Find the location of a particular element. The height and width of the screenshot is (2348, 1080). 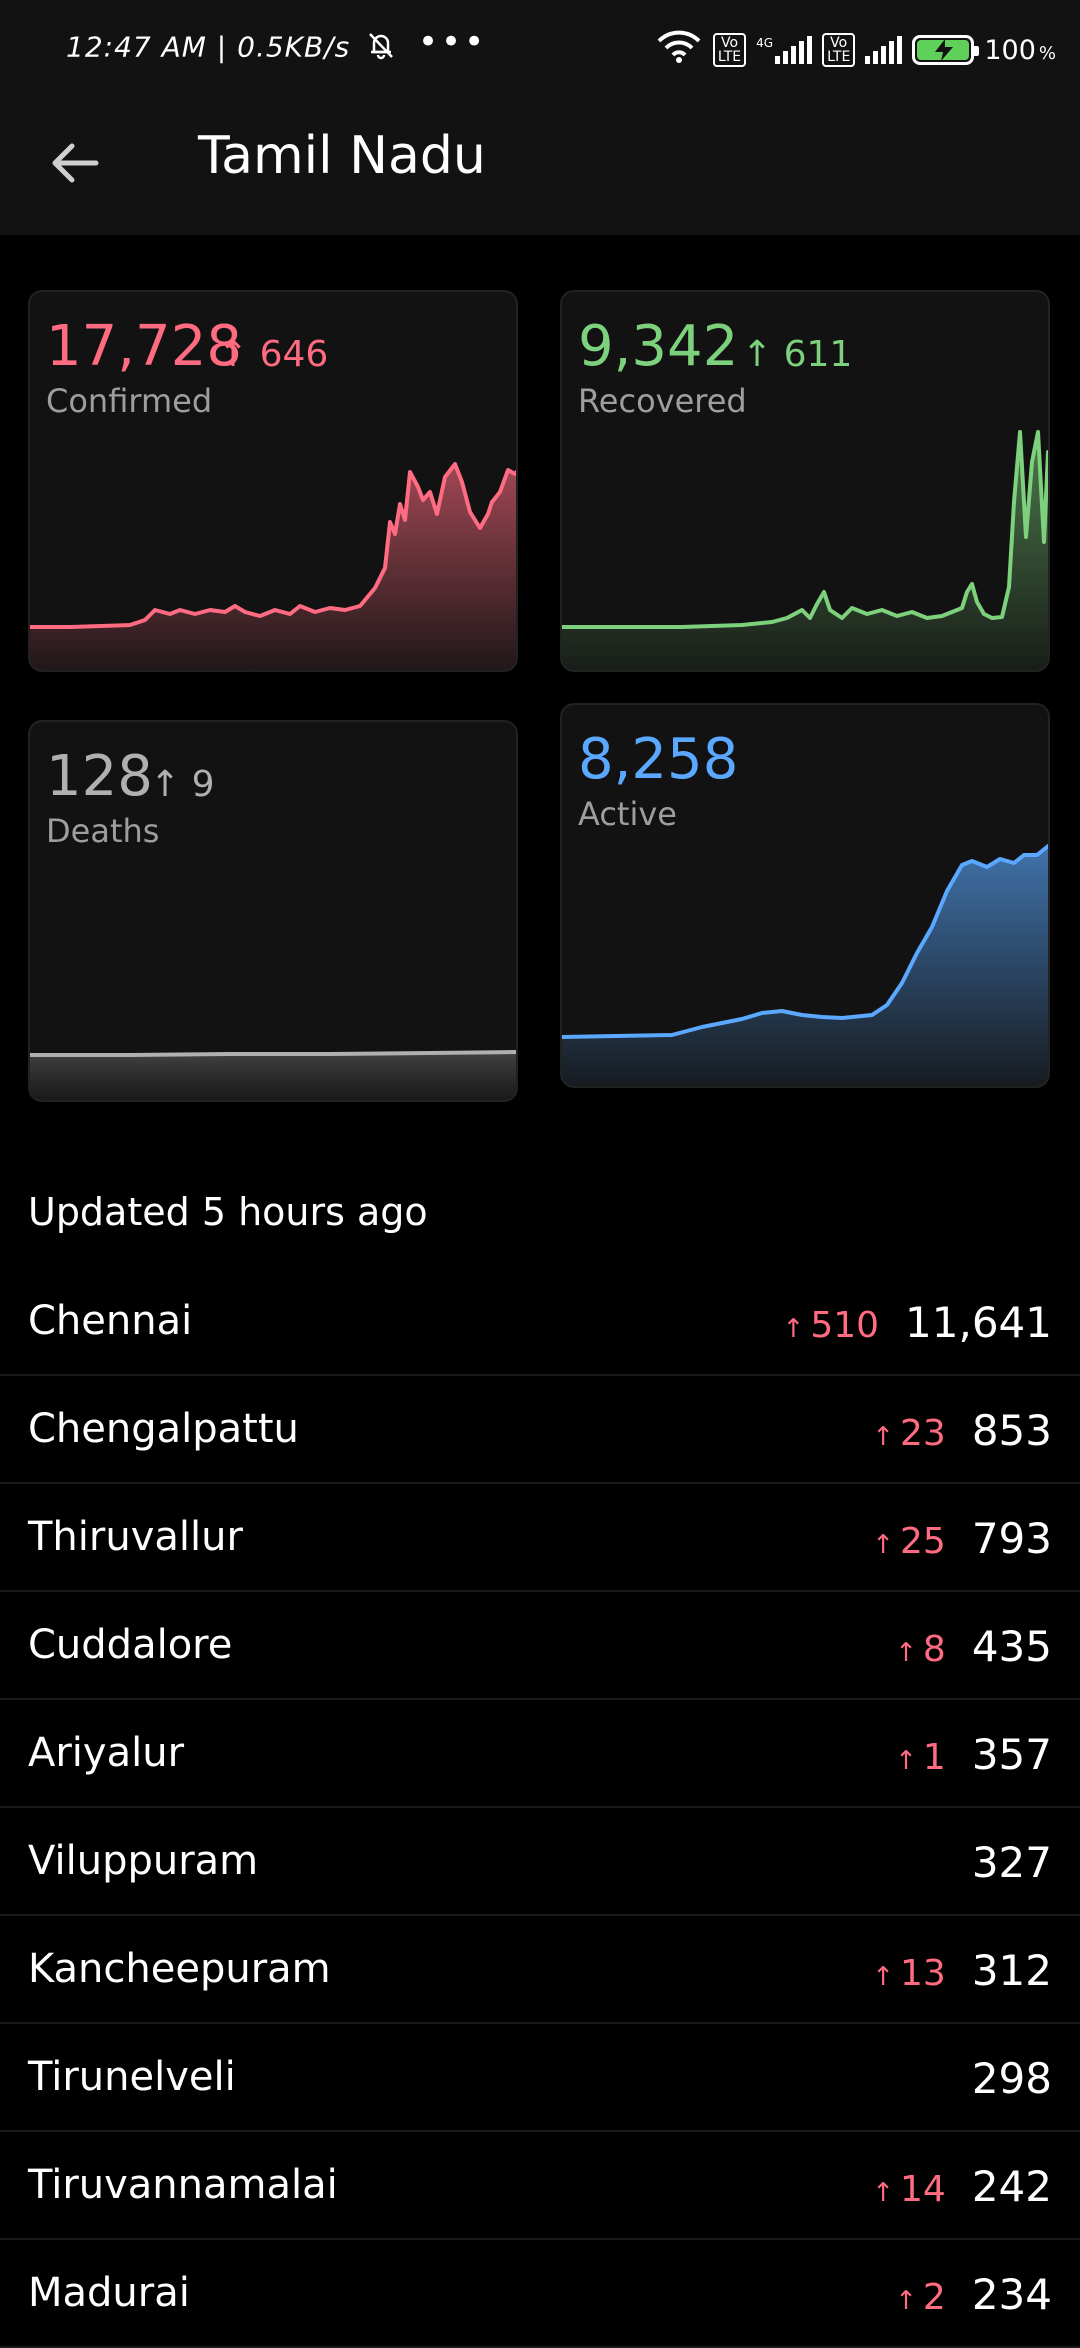

district-delta: ↑ 23 is located at coordinates (909, 1433).